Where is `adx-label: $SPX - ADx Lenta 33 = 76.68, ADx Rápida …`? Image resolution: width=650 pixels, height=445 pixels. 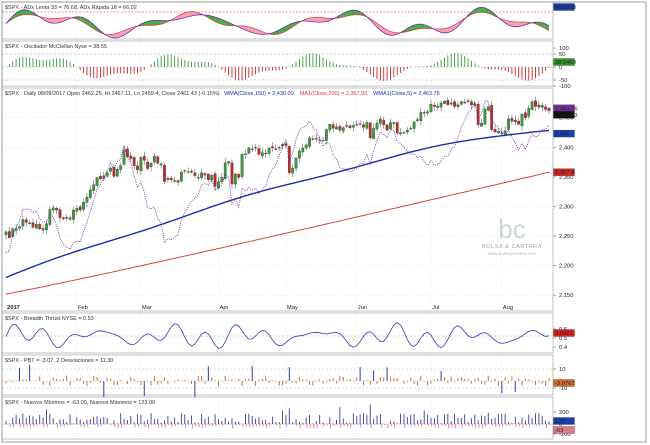
adx-label: $SPX - ADx Lenta 33 = 76.68, ADx Rápida … is located at coordinates (71, 8).